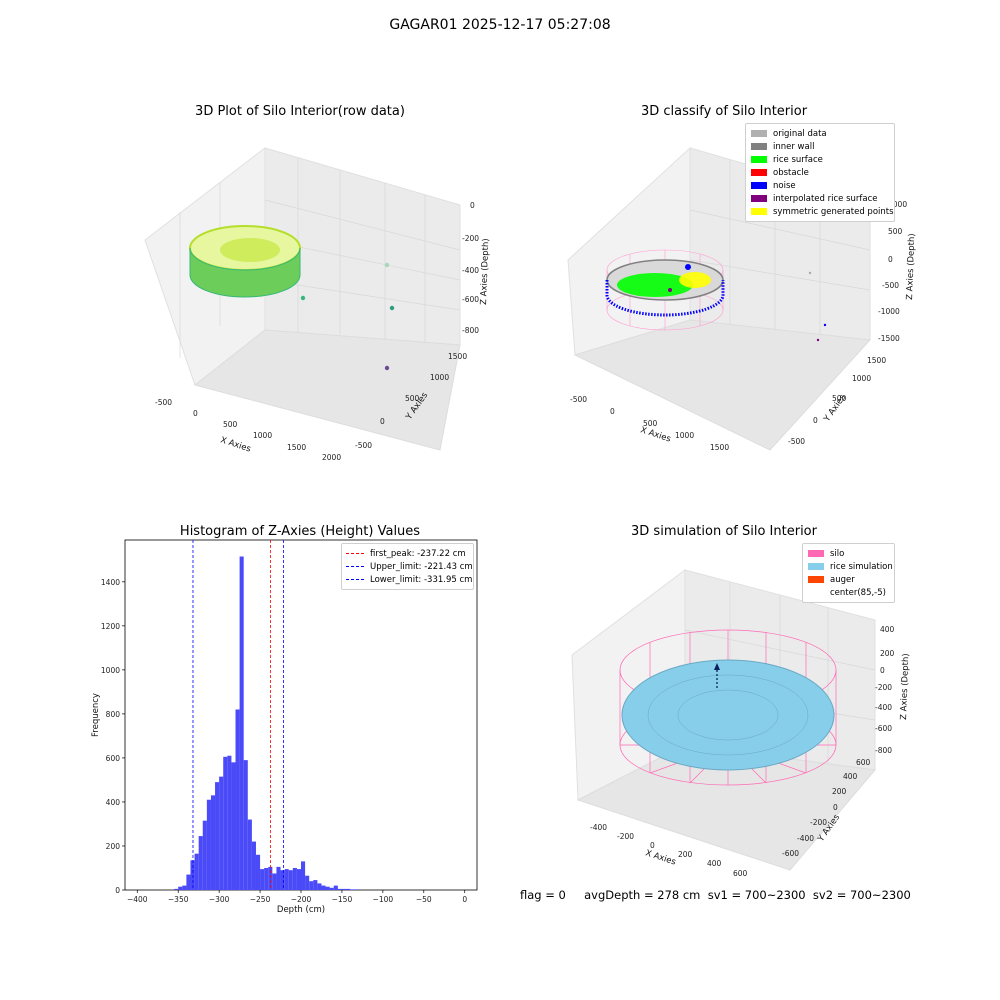 This screenshot has height=1000, width=1000. Describe the element at coordinates (655, 285) in the screenshot. I see `panel2-rice-surface` at that location.